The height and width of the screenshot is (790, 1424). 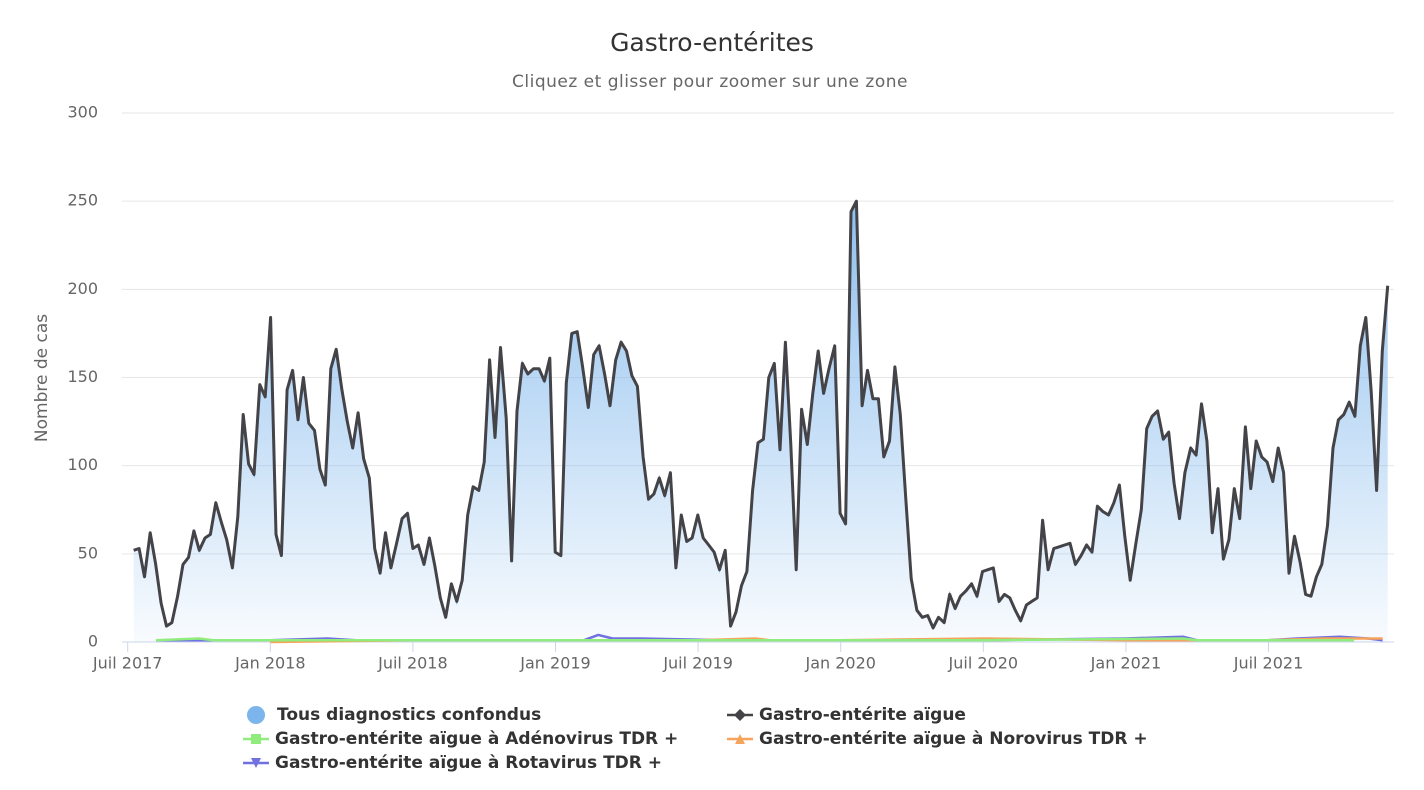 What do you see at coordinates (82, 288) in the screenshot?
I see `y-tick-label: 200` at bounding box center [82, 288].